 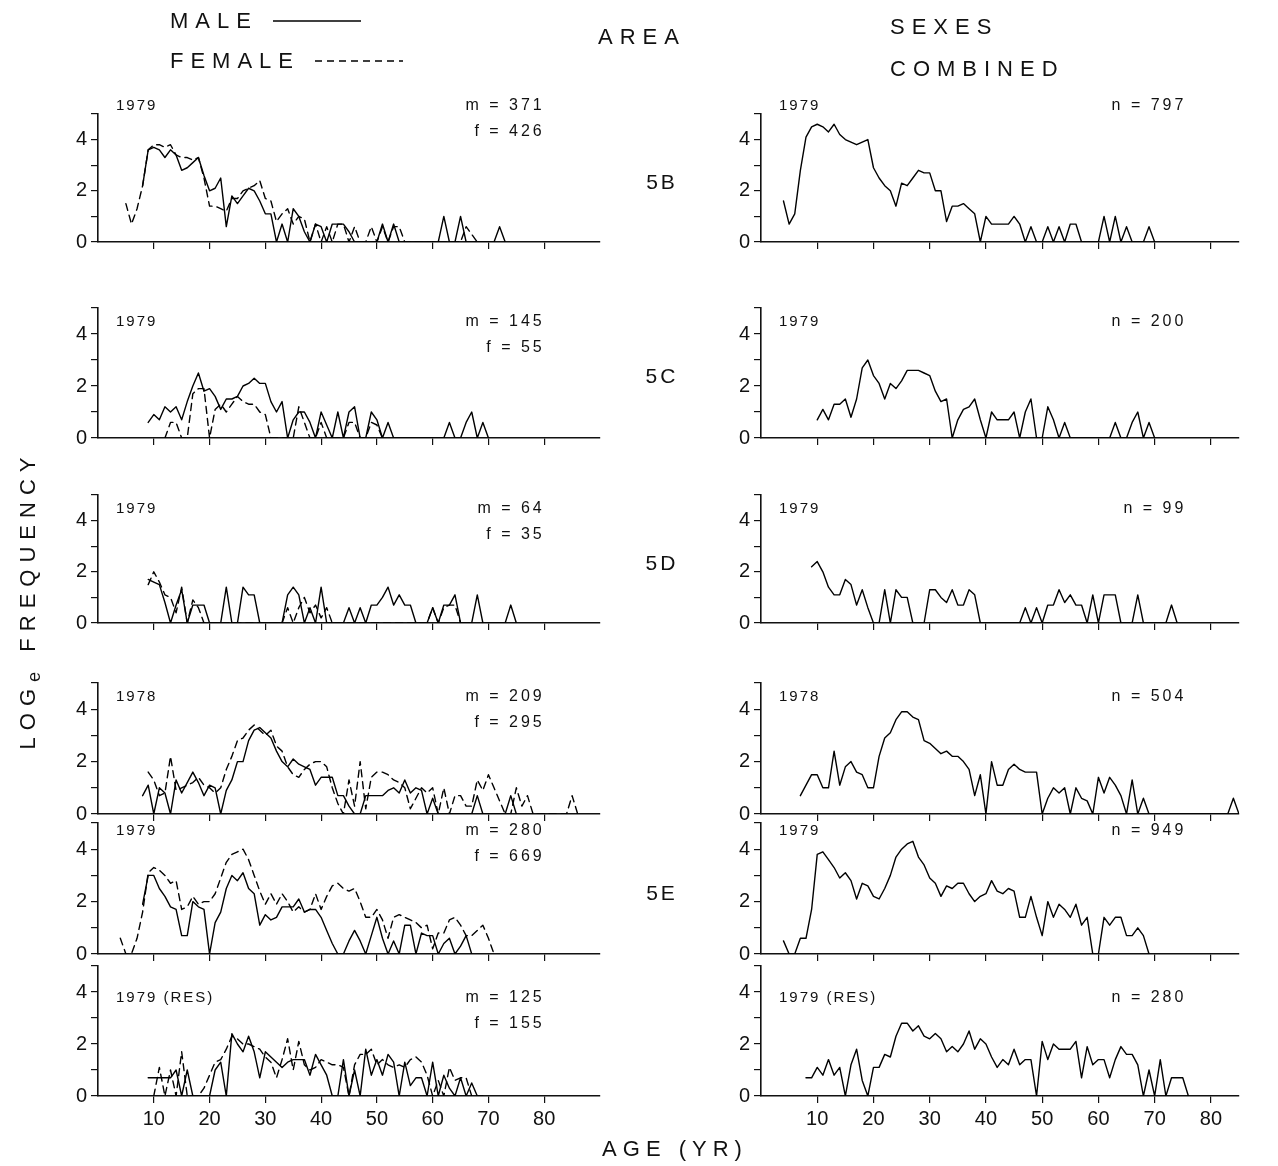 What do you see at coordinates (515, 346) in the screenshot?
I see `annotation: f = 55` at bounding box center [515, 346].